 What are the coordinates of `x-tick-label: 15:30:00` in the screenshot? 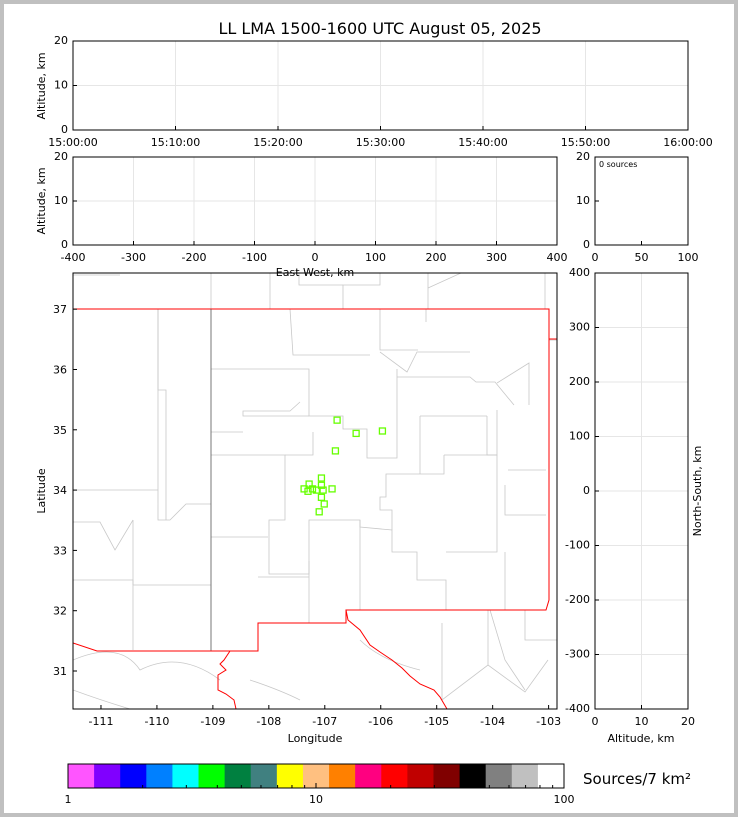 It's located at (380, 142).